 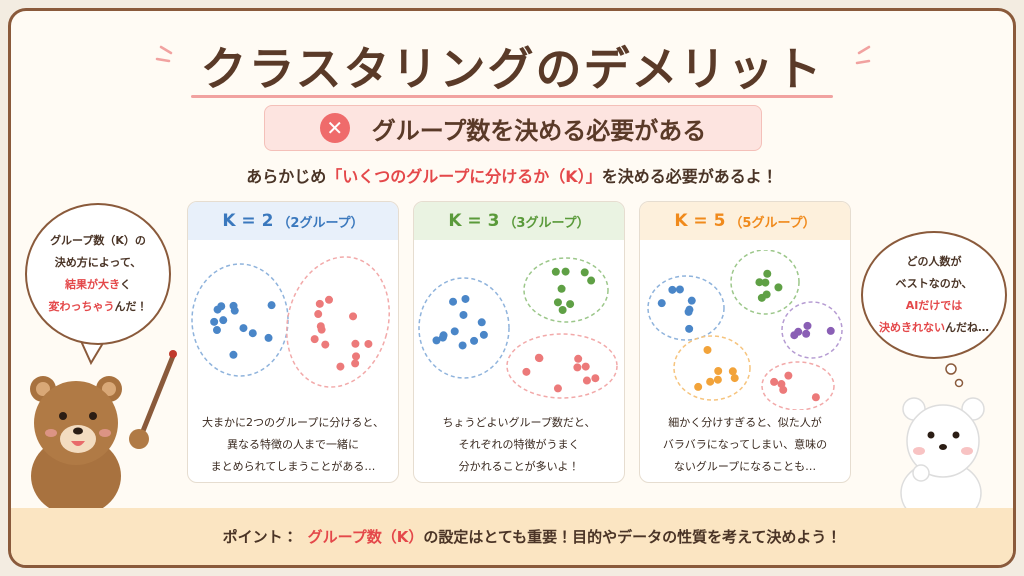 I want to click on problem-box: ✕ グループ数を決める必要がある, so click(x=513, y=128).